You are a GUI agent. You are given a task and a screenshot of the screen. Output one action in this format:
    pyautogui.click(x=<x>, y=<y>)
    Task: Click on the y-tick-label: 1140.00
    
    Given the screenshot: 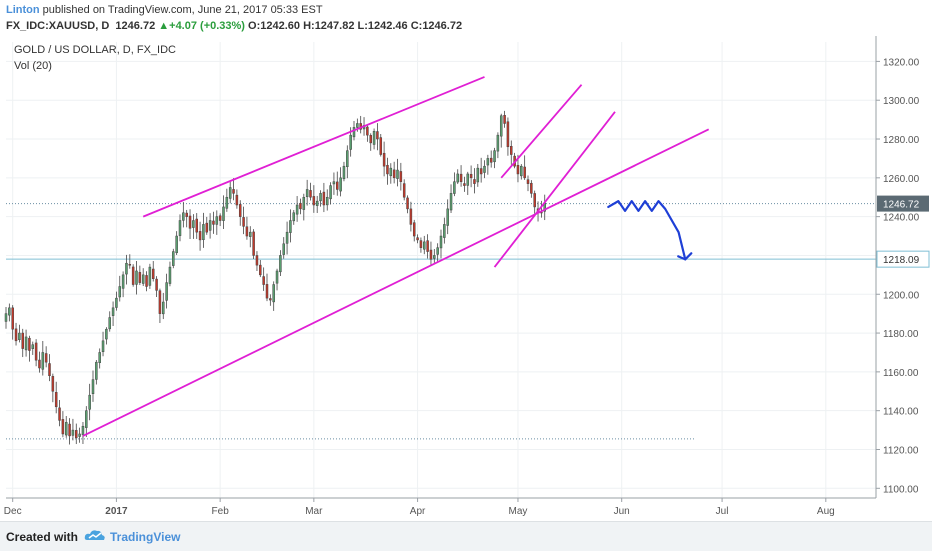 What is the action you would take?
    pyautogui.click(x=901, y=412)
    